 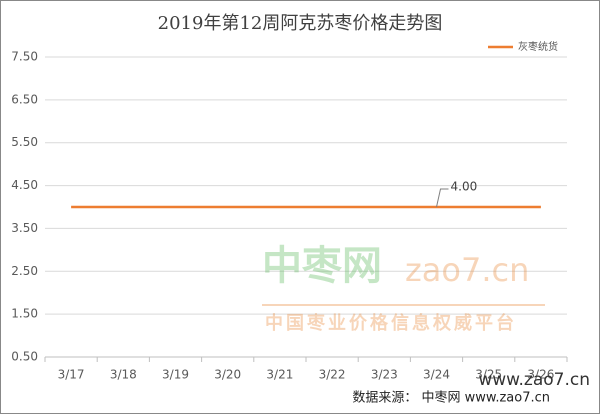 I want to click on y-tick-label: 0.50, so click(x=24, y=357).